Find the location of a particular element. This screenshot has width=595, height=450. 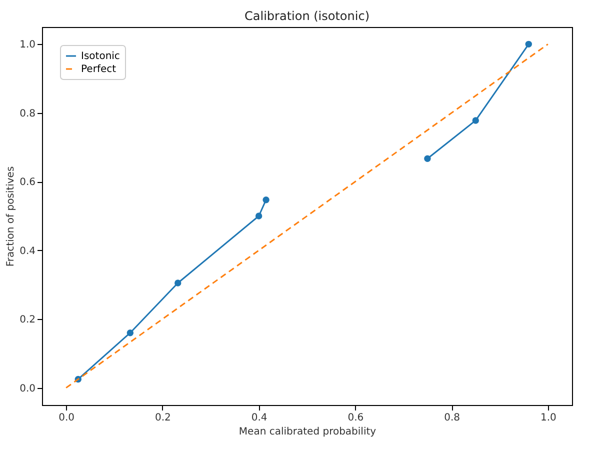

x-tick-label: 0.4 is located at coordinates (259, 418).